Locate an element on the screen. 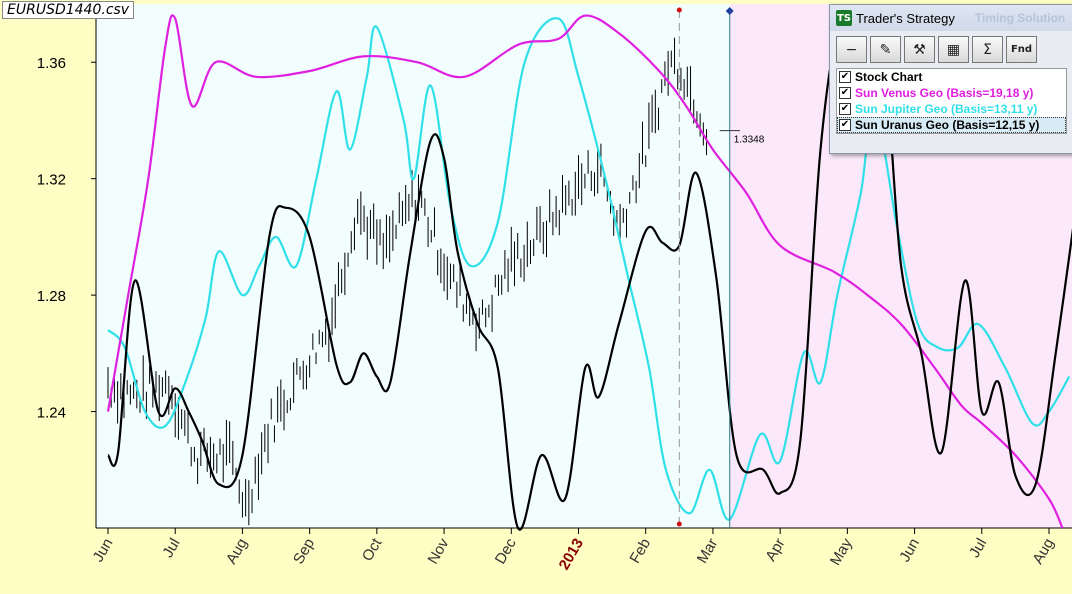  tools-icon: ⚒ is located at coordinates (919, 49).